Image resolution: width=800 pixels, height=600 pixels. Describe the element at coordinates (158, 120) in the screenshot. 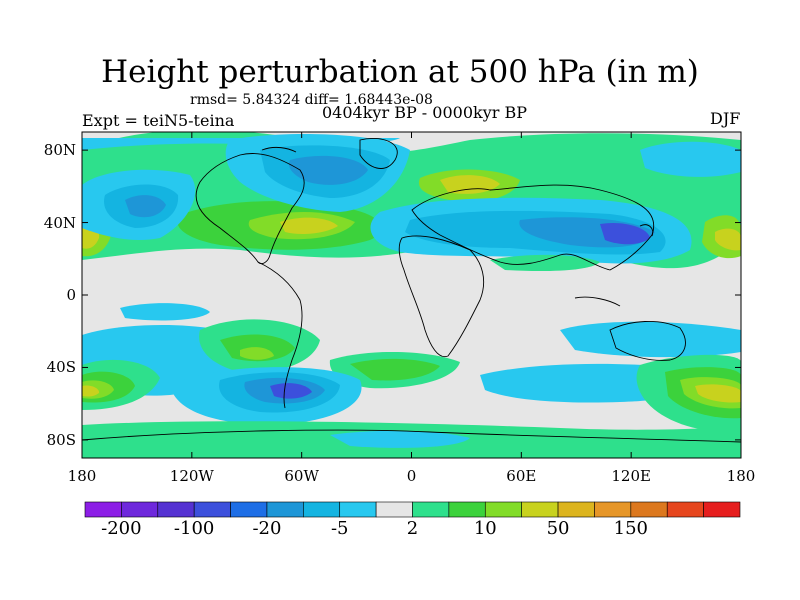

I see `experiment-label: Expt = teiN5-teina` at that location.